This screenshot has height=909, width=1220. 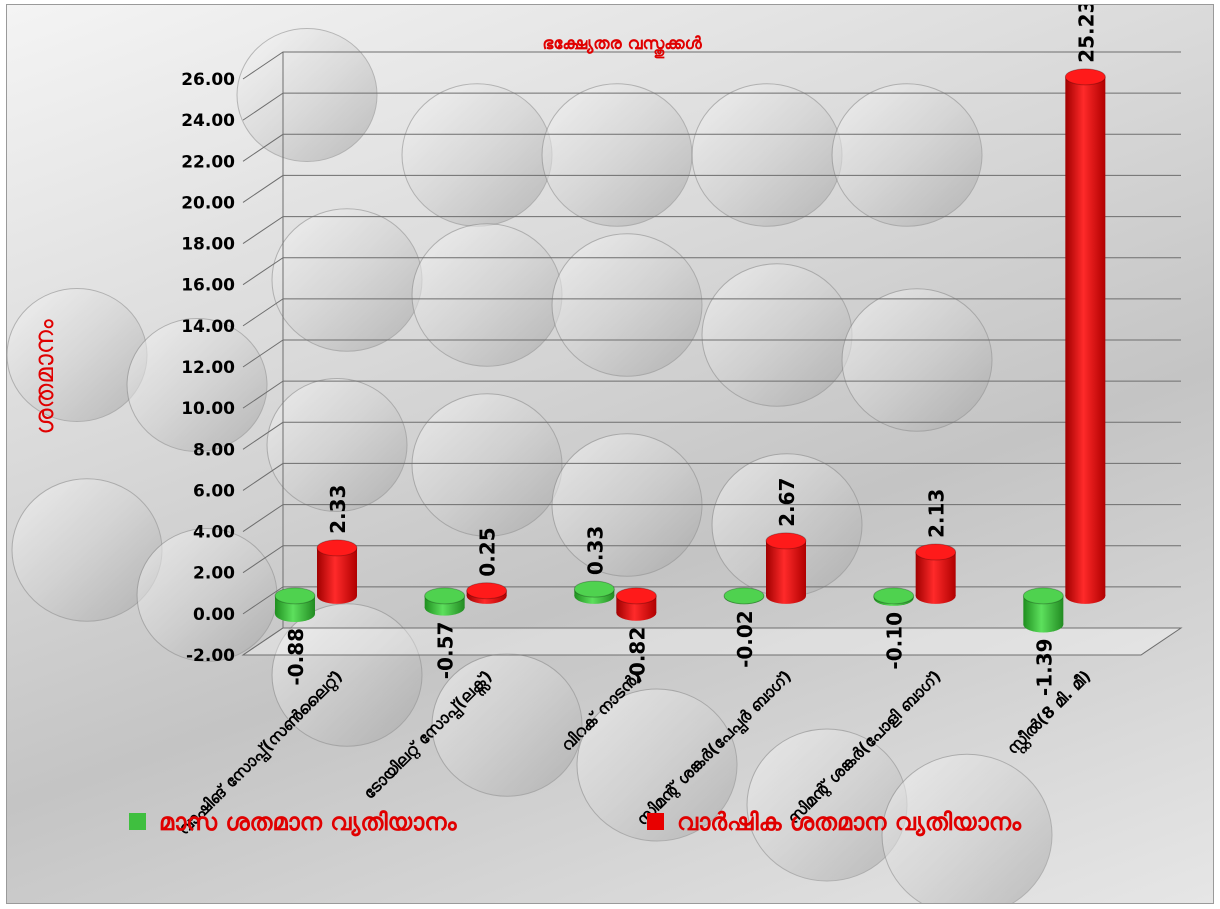 What do you see at coordinates (308, 822) in the screenshot?
I see `legend-label: മാസ ശതമാന വ്യതിയാനം` at bounding box center [308, 822].